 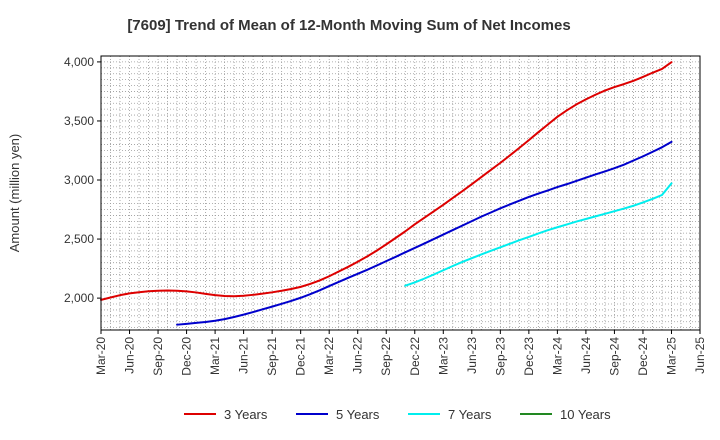 I want to click on x-tick-label: Jun-22, so click(x=358, y=355).